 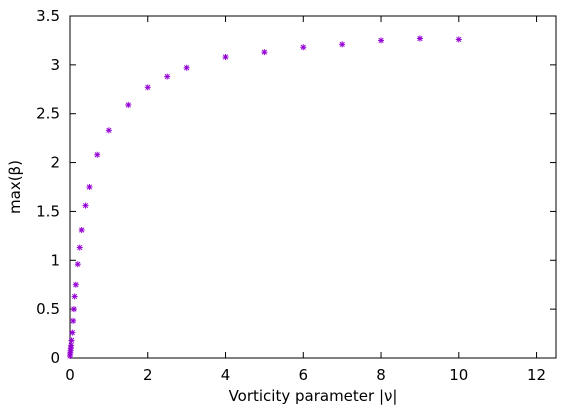 I want to click on y-tick-label: 3, so click(x=55, y=65).